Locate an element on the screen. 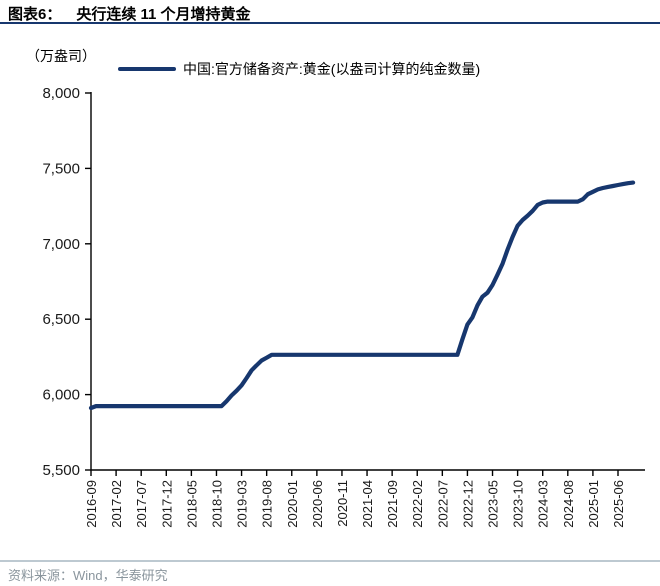 The width and height of the screenshot is (660, 586). svg-text: 2022-02 is located at coordinates (417, 504).